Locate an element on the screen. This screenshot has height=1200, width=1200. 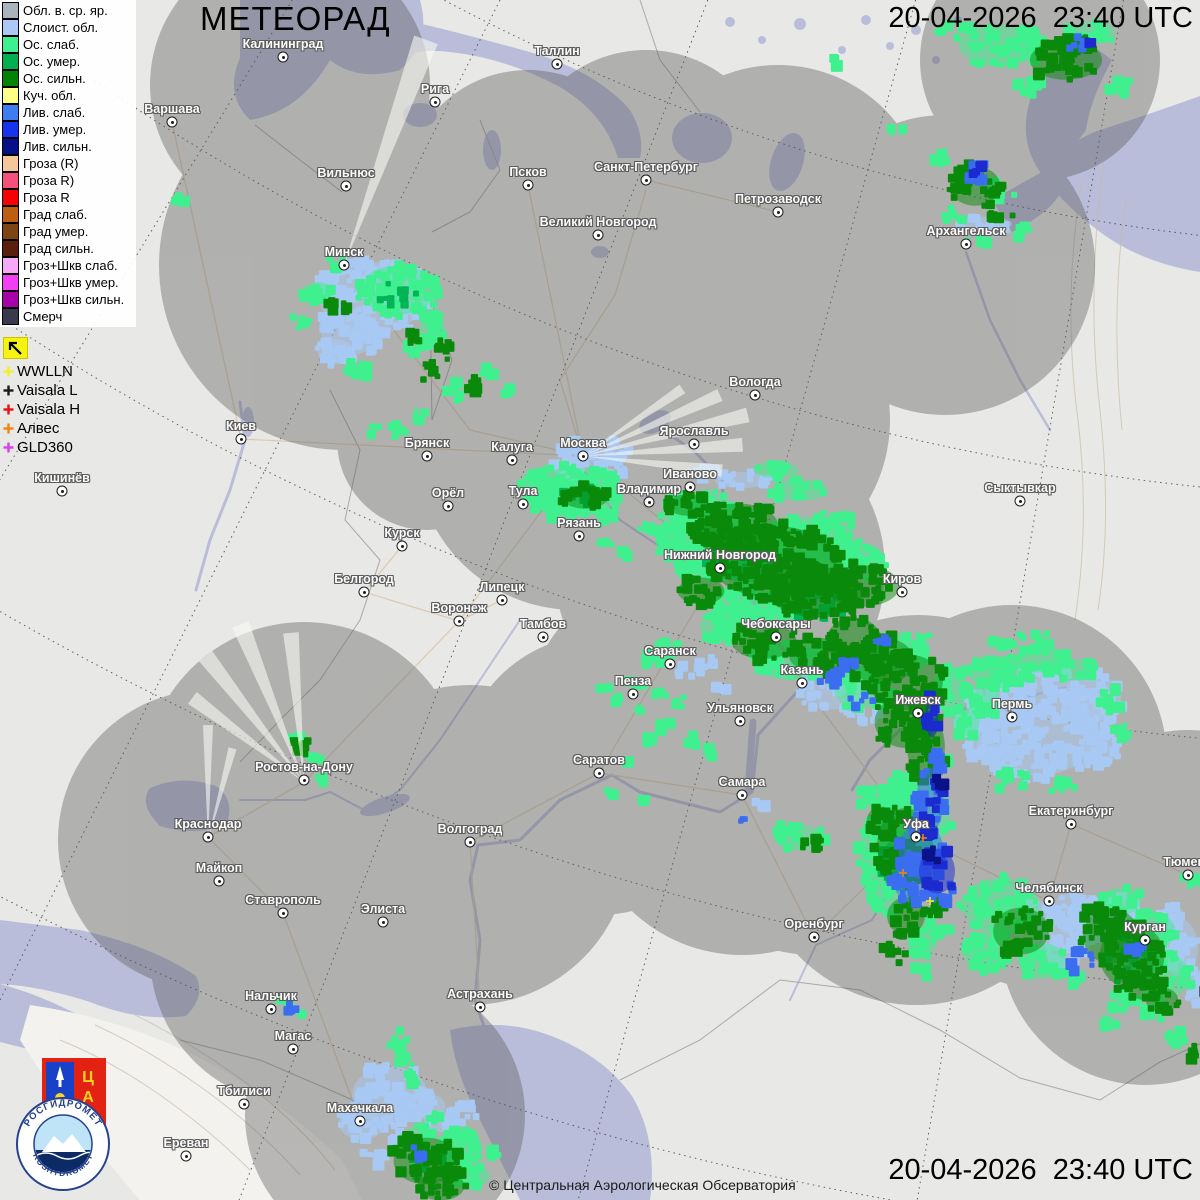
legend-label: Лив. сильн. is located at coordinates (57, 146).